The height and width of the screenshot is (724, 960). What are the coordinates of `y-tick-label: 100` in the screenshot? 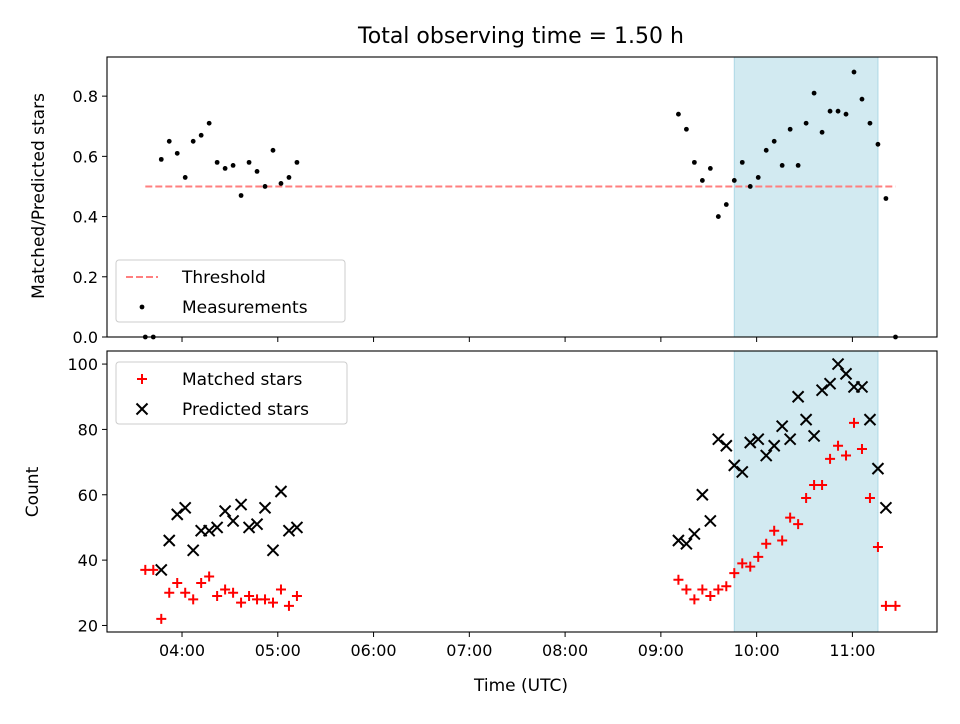 It's located at (82, 364).